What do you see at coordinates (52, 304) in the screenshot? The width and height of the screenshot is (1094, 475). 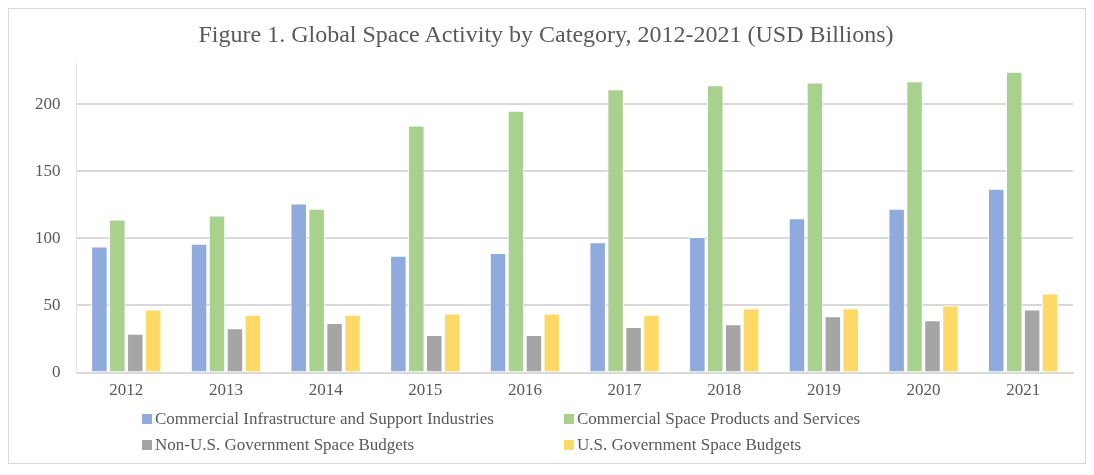 I see `y-tick-label: 50` at bounding box center [52, 304].